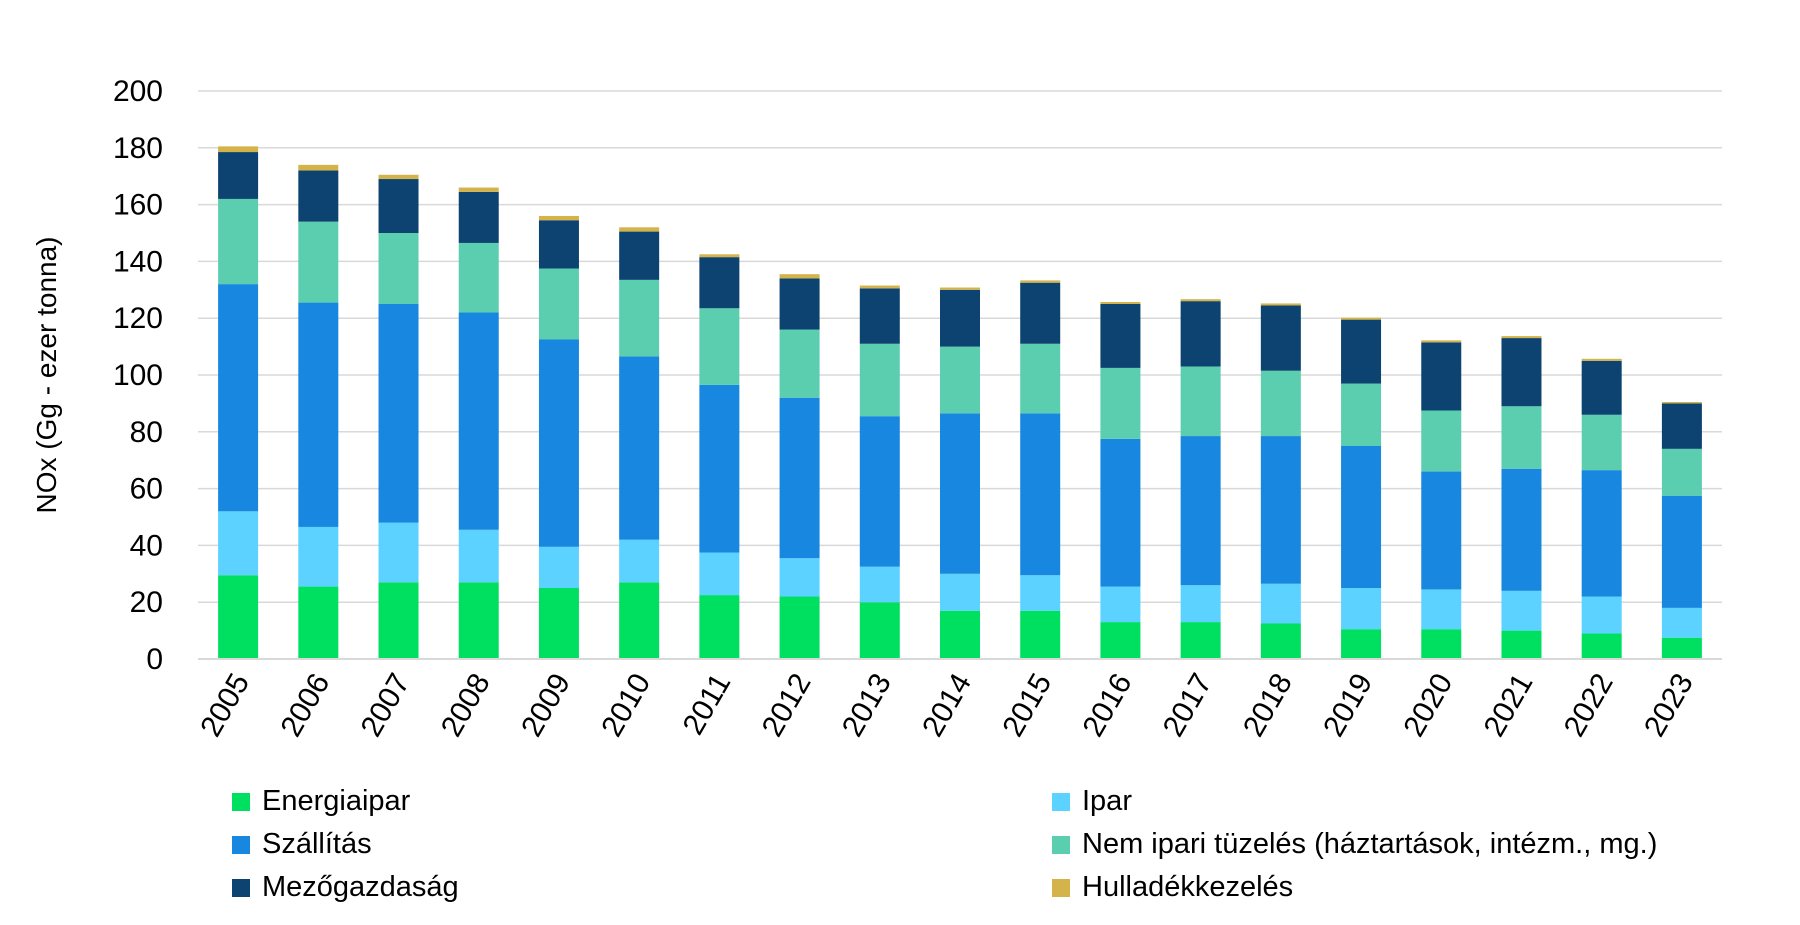 The width and height of the screenshot is (1800, 925). Describe the element at coordinates (225, 705) in the screenshot. I see `x-tick-label: 2005` at that location.